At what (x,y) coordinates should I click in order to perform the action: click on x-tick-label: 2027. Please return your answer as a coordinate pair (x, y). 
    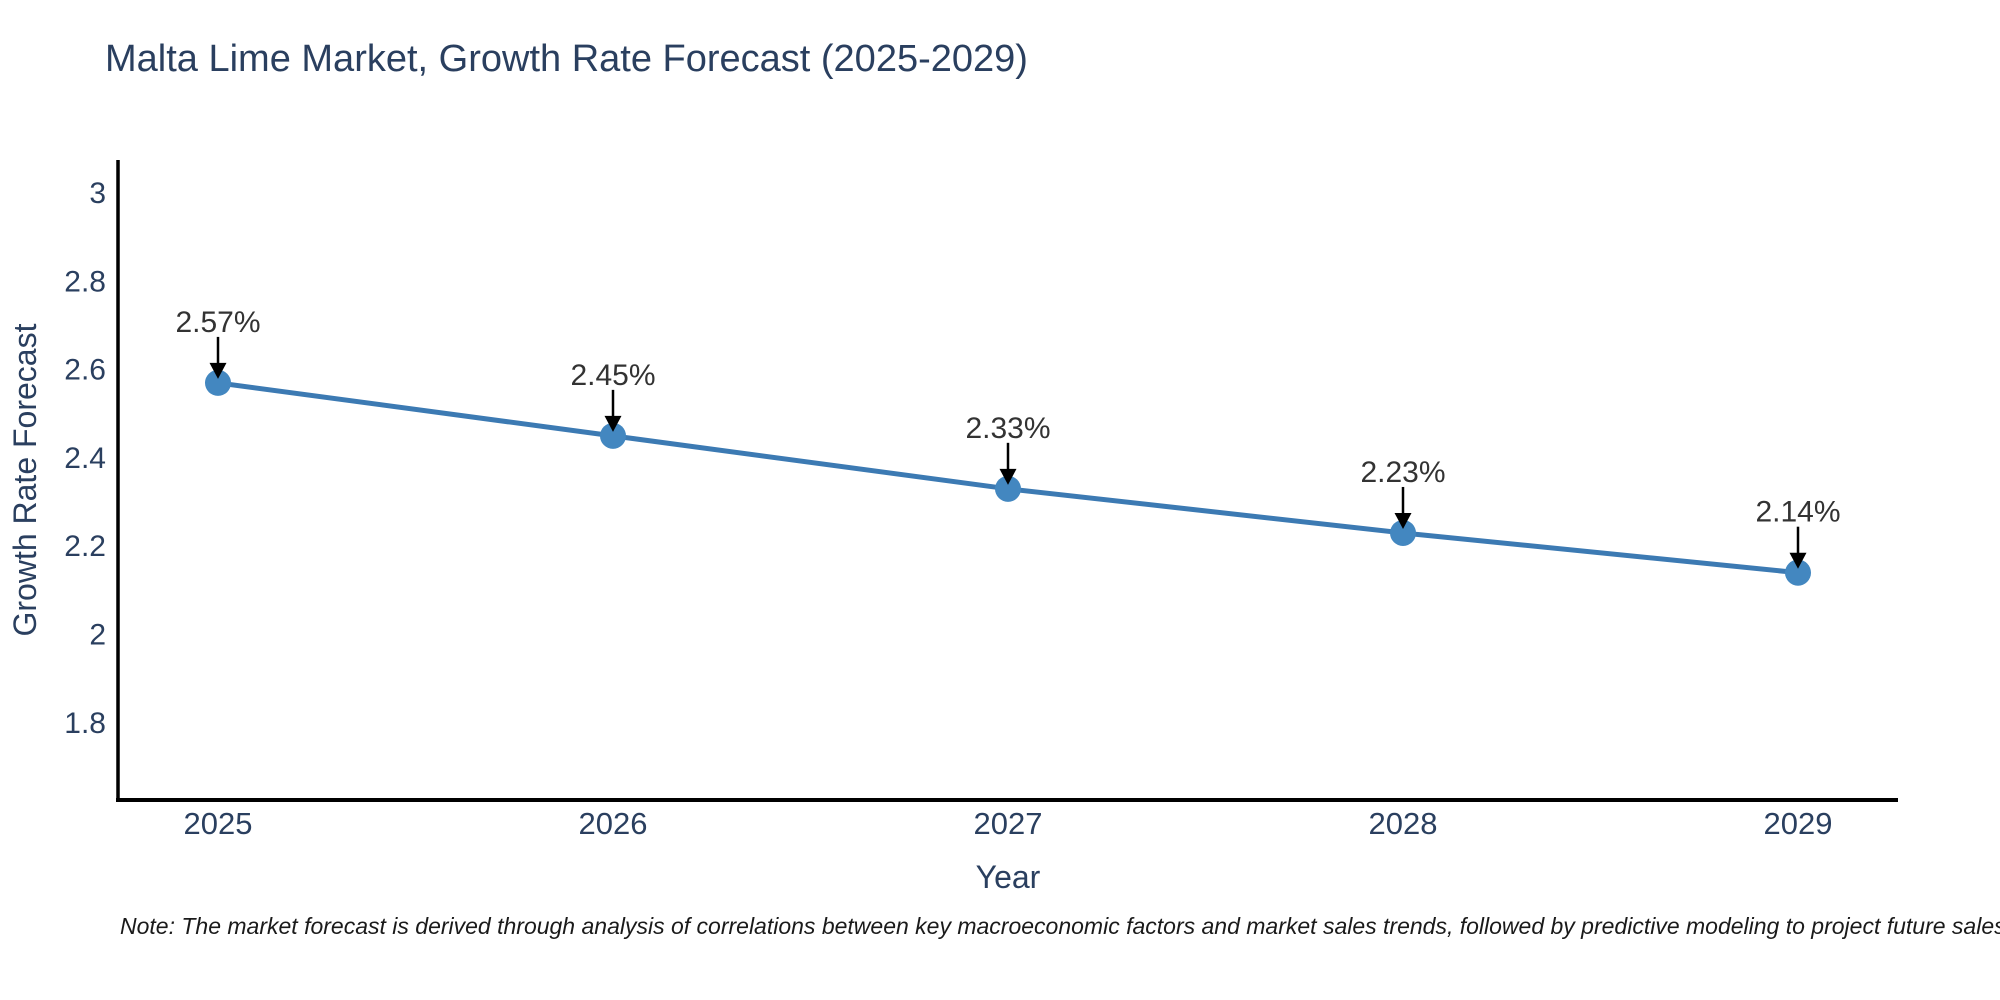
    Looking at the image, I should click on (1008, 823).